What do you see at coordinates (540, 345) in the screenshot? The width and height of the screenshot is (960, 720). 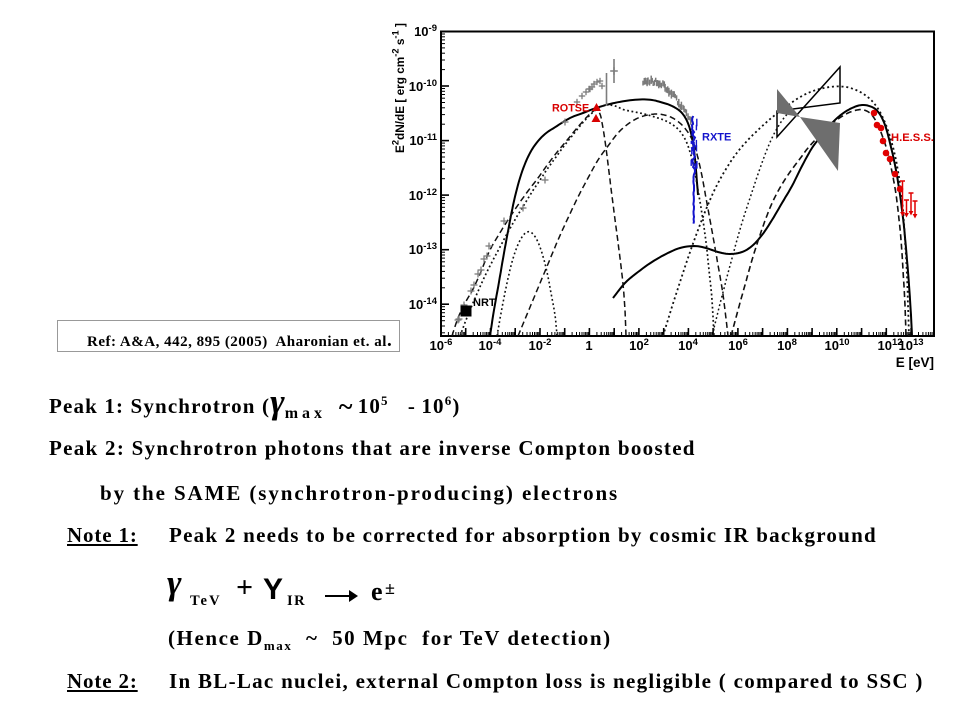 I see `svg-text: 10⁻²` at bounding box center [540, 345].